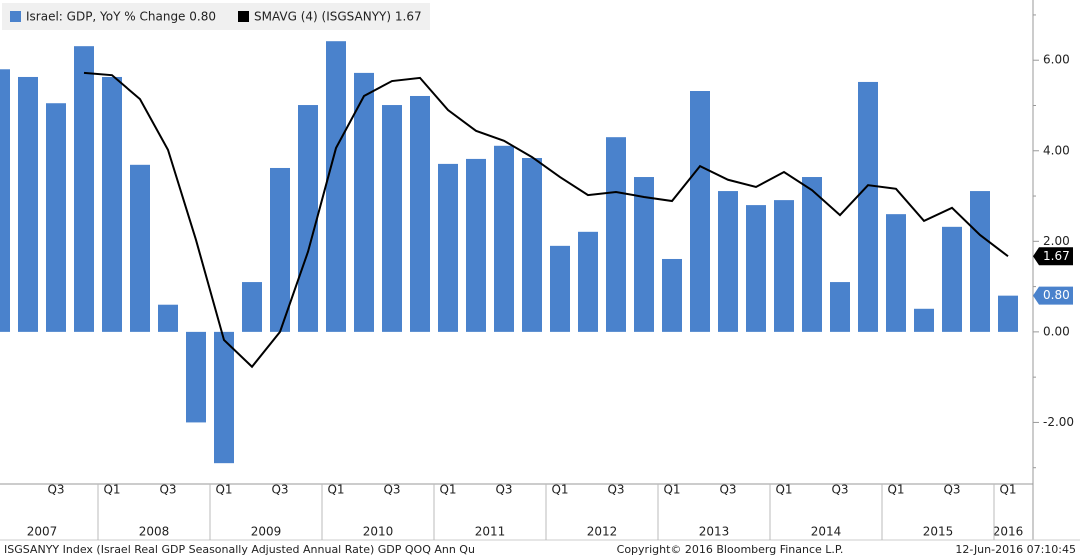  Describe the element at coordinates (730, 549) in the screenshot. I see `footer-text: Copyright© 2016 Bloomberg Finance L.P.` at that location.